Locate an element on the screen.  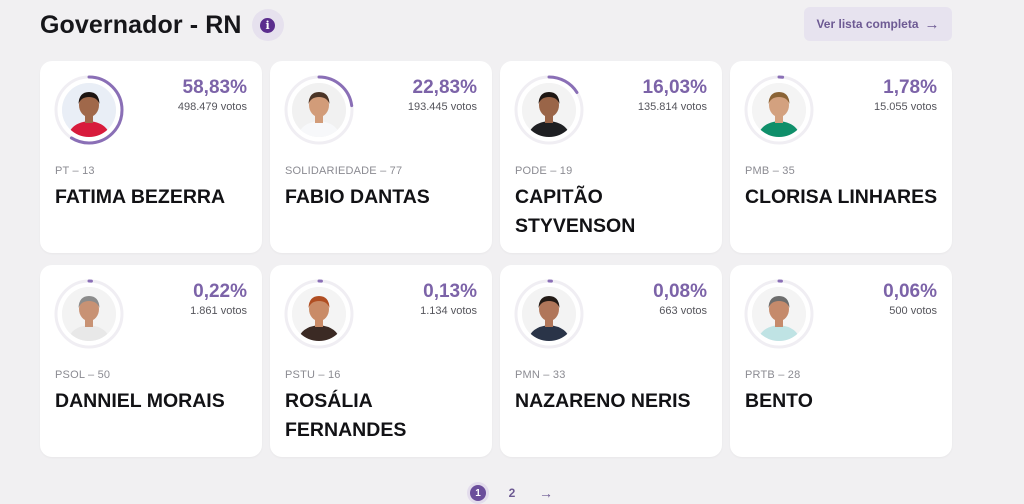
vote-count: 498.479 votos is located at coordinates (212, 107).